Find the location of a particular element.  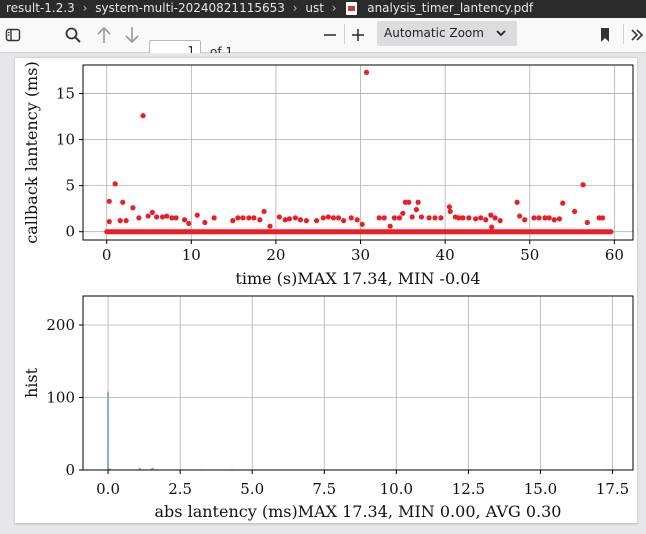

y-tick-label: 100 is located at coordinates (60, 398).